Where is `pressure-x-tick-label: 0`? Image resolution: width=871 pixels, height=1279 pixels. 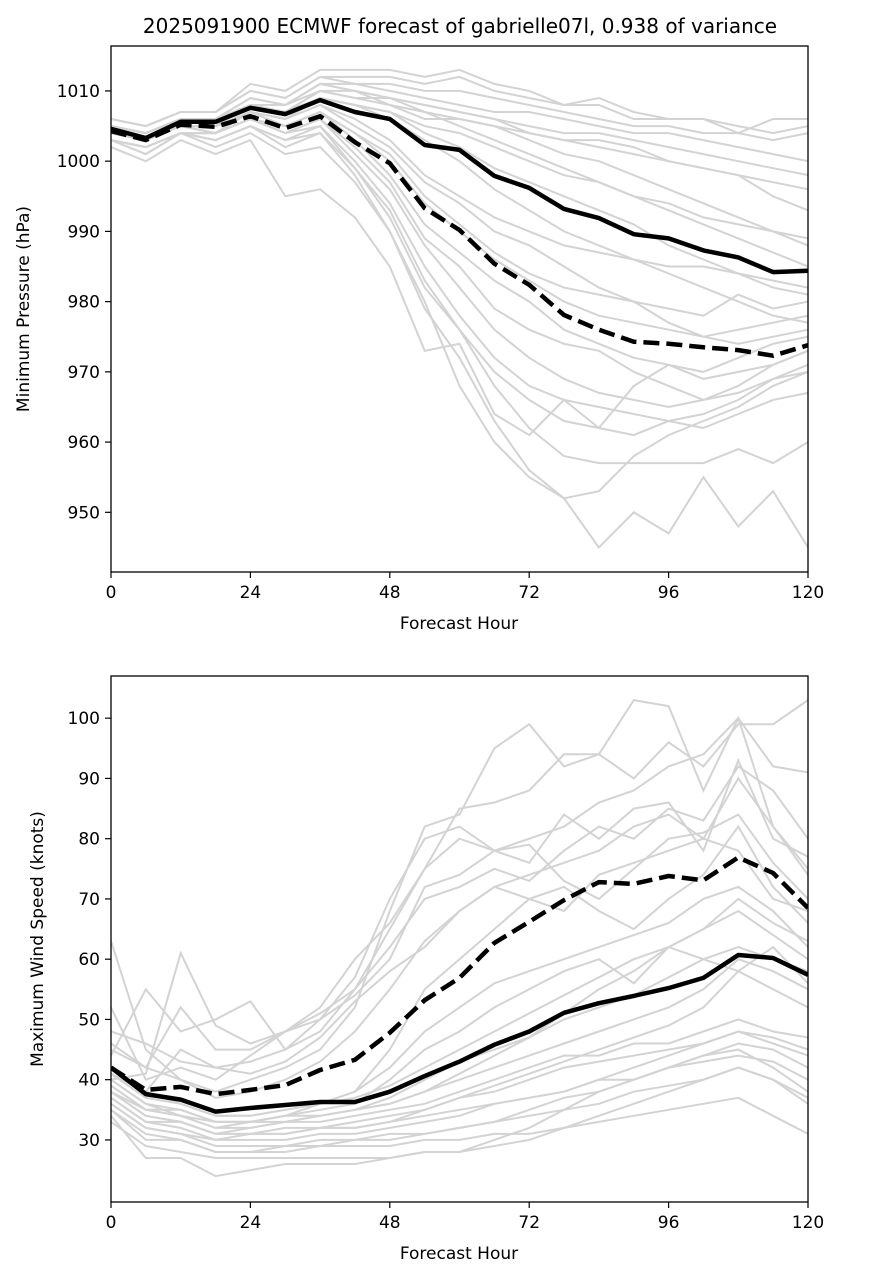 pressure-x-tick-label: 0 is located at coordinates (111, 593).